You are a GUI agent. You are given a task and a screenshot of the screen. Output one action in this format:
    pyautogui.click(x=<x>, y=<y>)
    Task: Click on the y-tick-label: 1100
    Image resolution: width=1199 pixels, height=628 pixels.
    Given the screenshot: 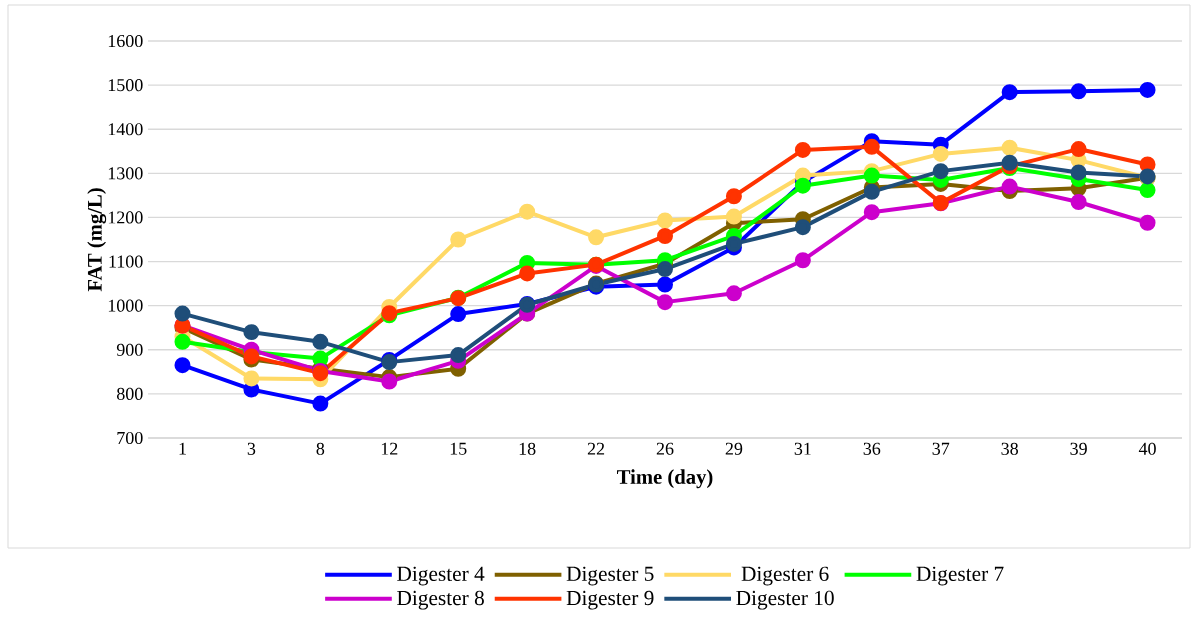 What is the action you would take?
    pyautogui.click(x=126, y=261)
    